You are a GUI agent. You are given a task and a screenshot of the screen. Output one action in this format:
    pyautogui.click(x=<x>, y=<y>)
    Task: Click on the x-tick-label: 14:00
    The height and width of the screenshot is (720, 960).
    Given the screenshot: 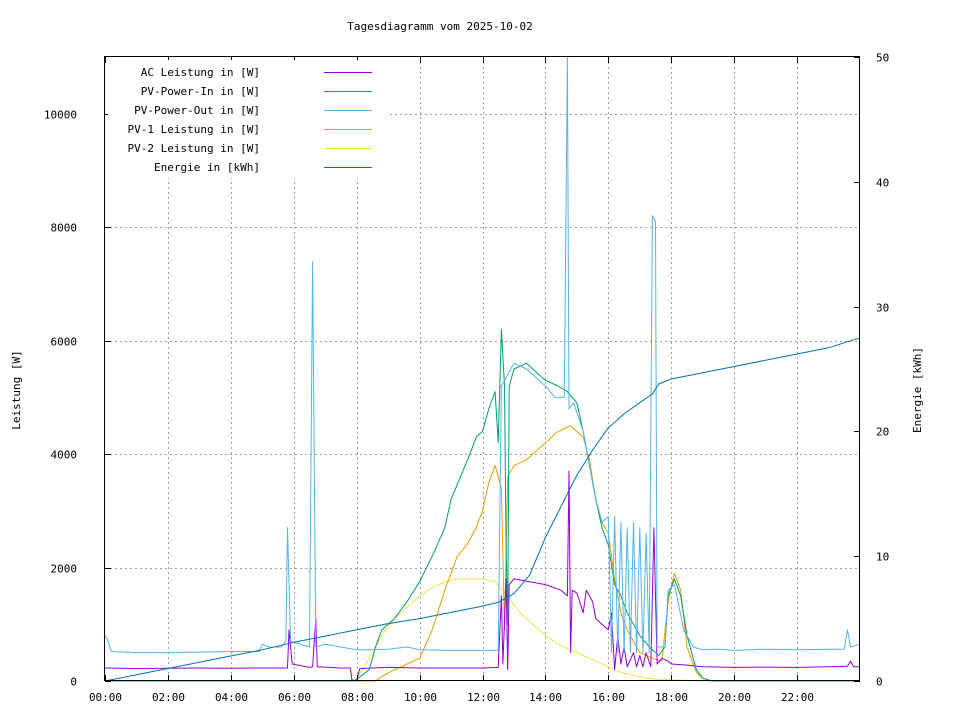 What is the action you would take?
    pyautogui.click(x=545, y=697)
    